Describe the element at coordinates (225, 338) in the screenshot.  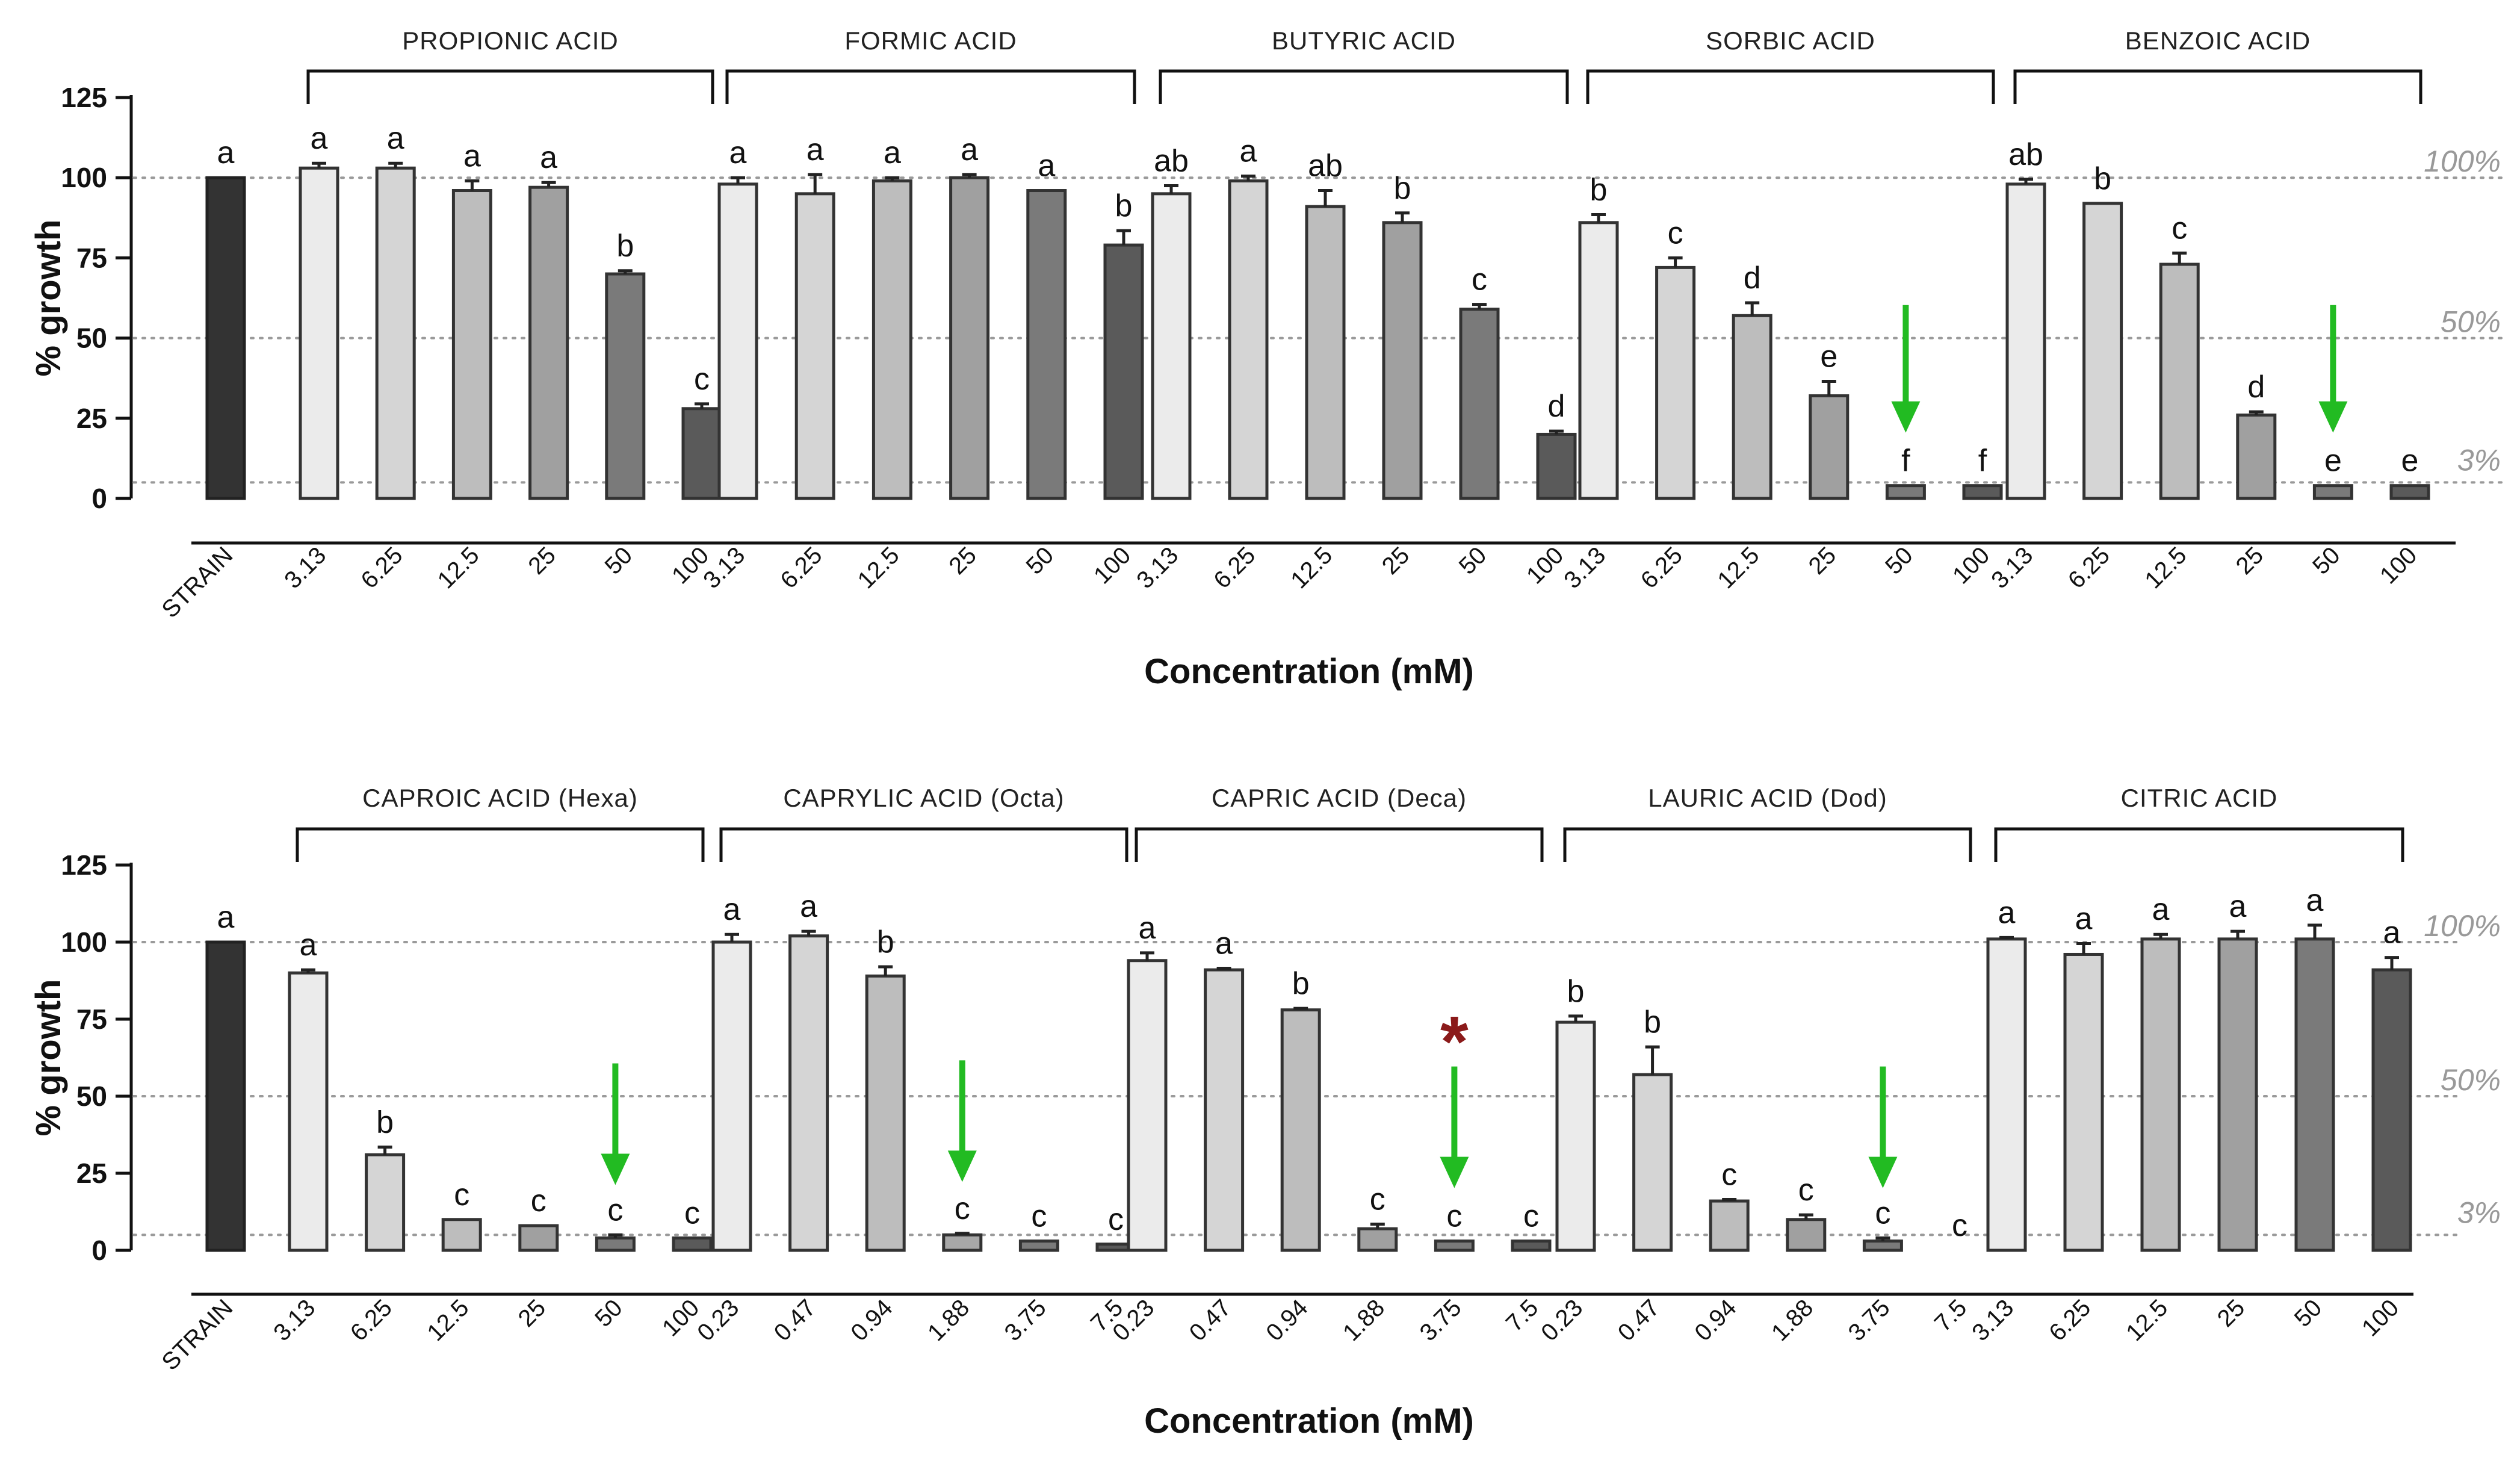
I see `bar-strain` at that location.